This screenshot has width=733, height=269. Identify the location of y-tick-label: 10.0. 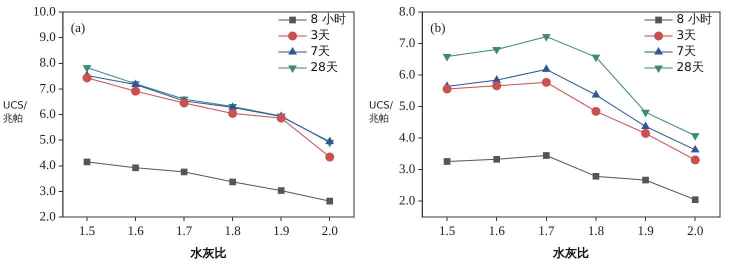
(44, 10).